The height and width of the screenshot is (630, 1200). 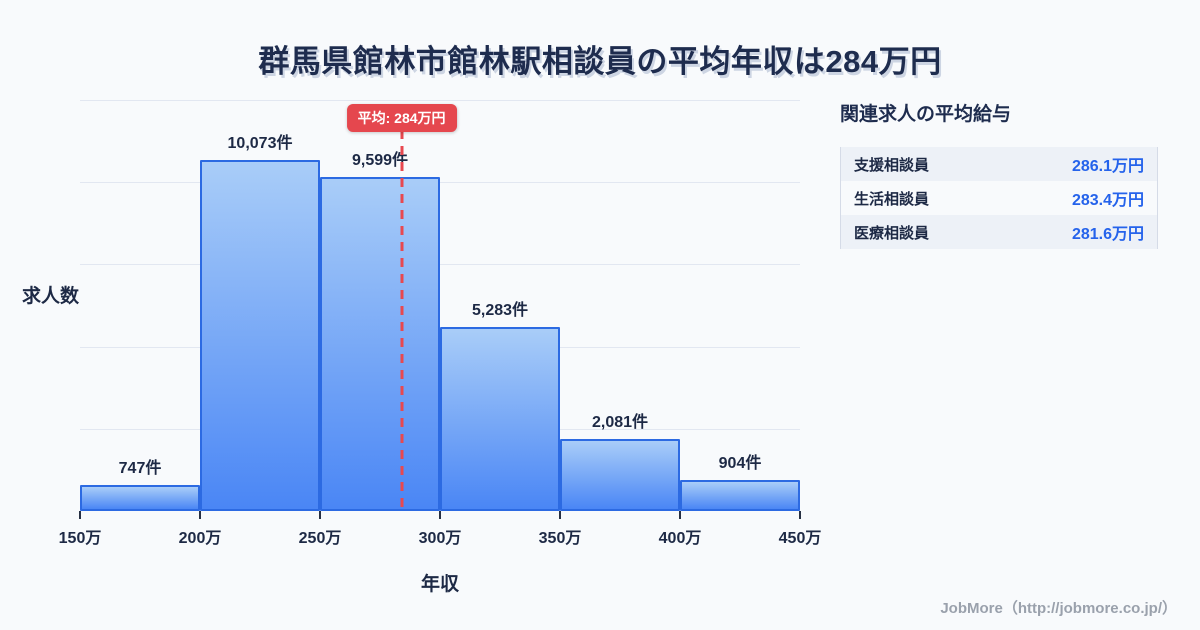 I want to click on x-axis-tick-label: 300万, so click(x=440, y=538).